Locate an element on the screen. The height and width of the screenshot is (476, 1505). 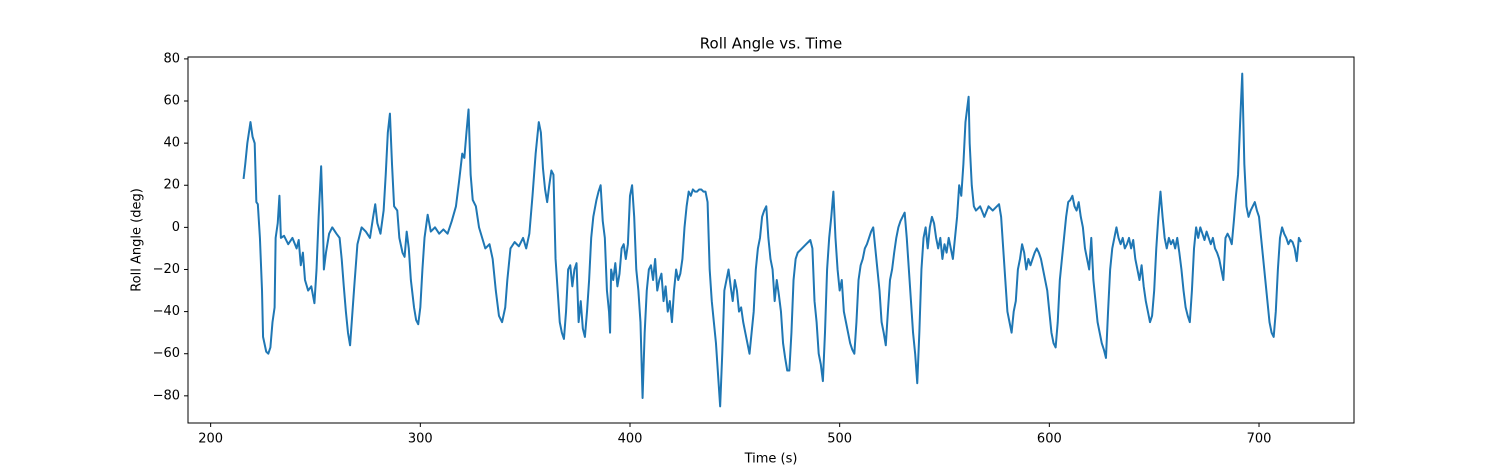
x-axis-label: Time (s) is located at coordinates (771, 459).